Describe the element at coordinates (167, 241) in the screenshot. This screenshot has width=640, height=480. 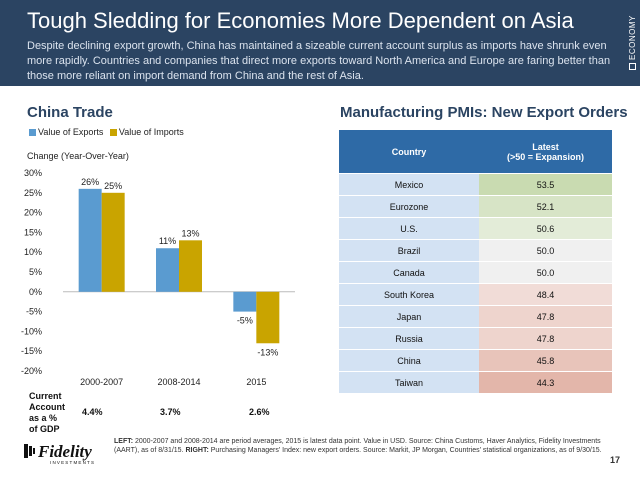
I see `data-label: 11%` at that location.